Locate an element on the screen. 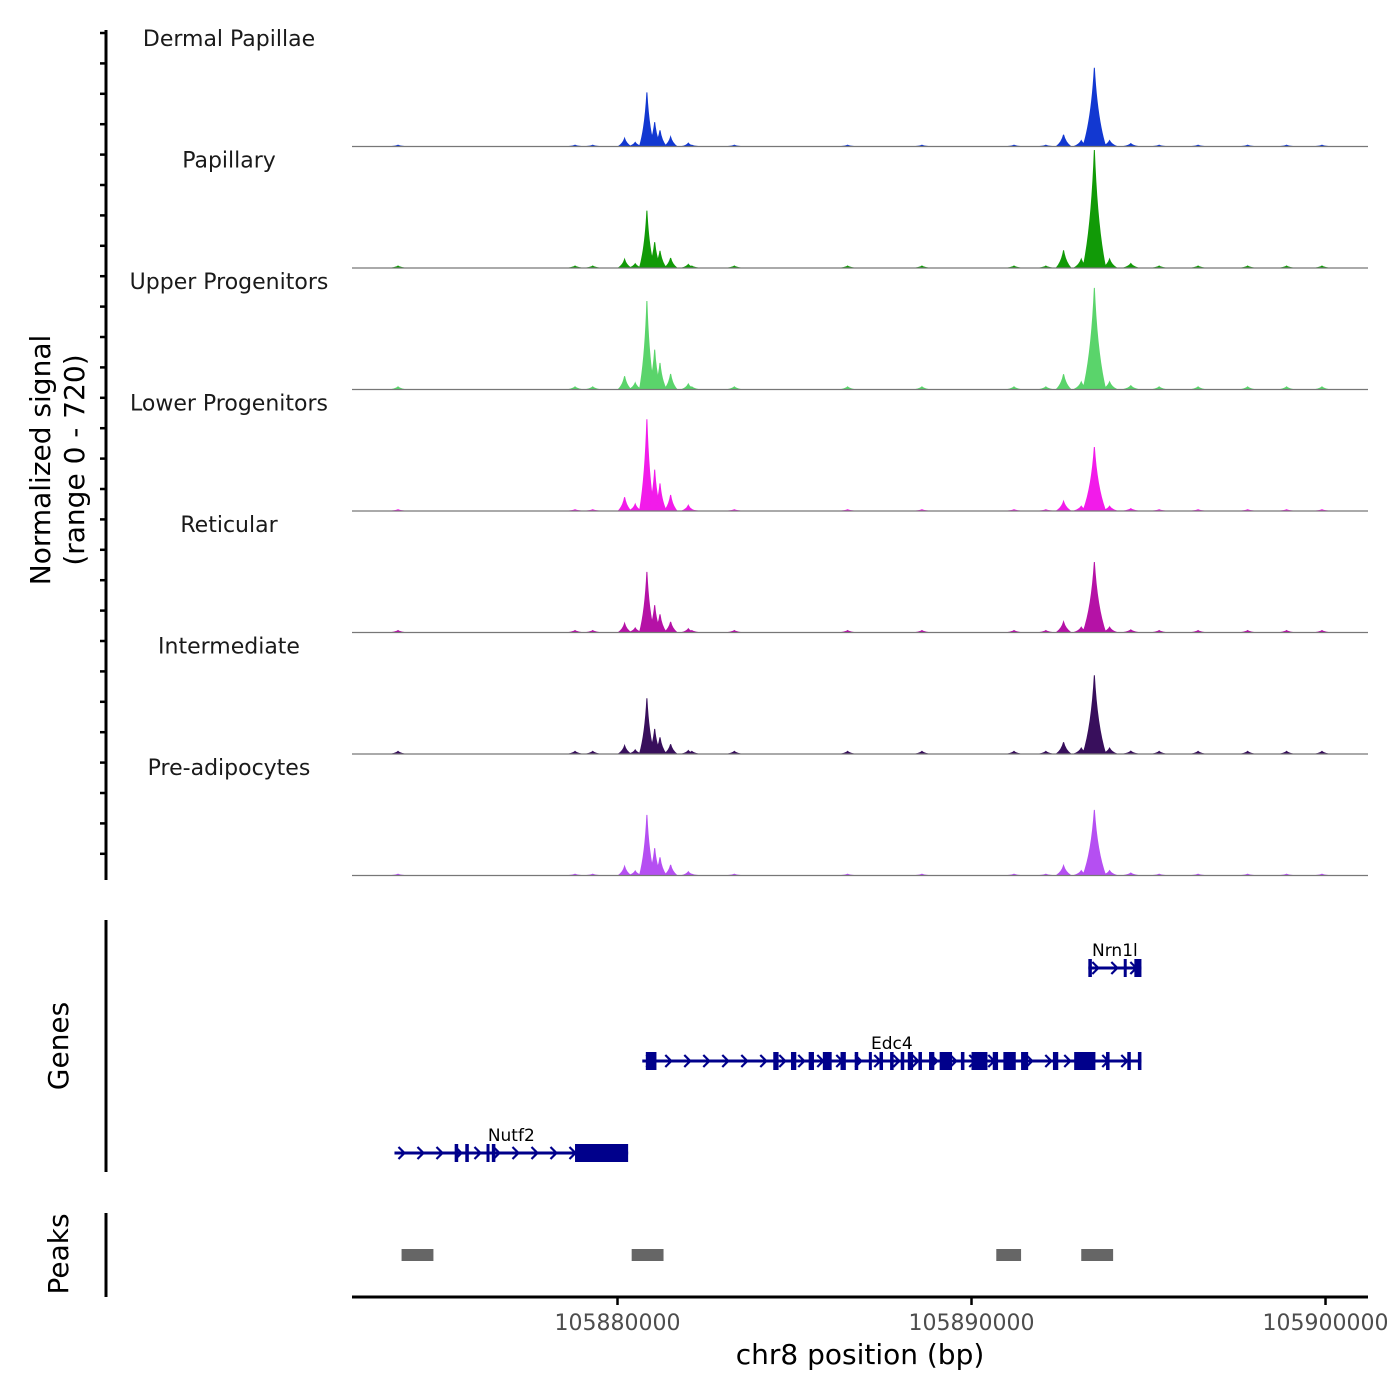 The image size is (1400, 1400). genes-panel-title: Genes is located at coordinates (58, 1046).